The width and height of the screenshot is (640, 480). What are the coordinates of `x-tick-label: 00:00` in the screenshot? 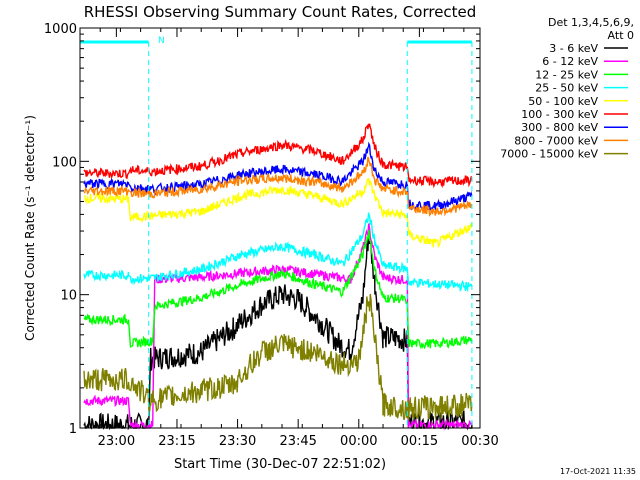 It's located at (358, 441).